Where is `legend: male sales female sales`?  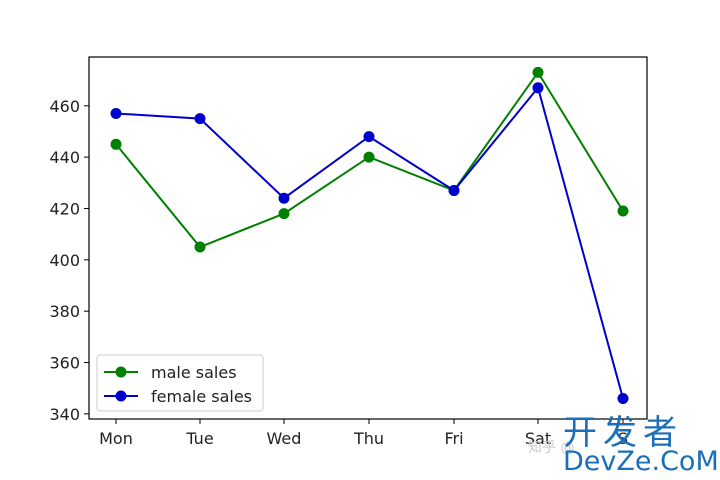 legend: male sales female sales is located at coordinates (180, 383).